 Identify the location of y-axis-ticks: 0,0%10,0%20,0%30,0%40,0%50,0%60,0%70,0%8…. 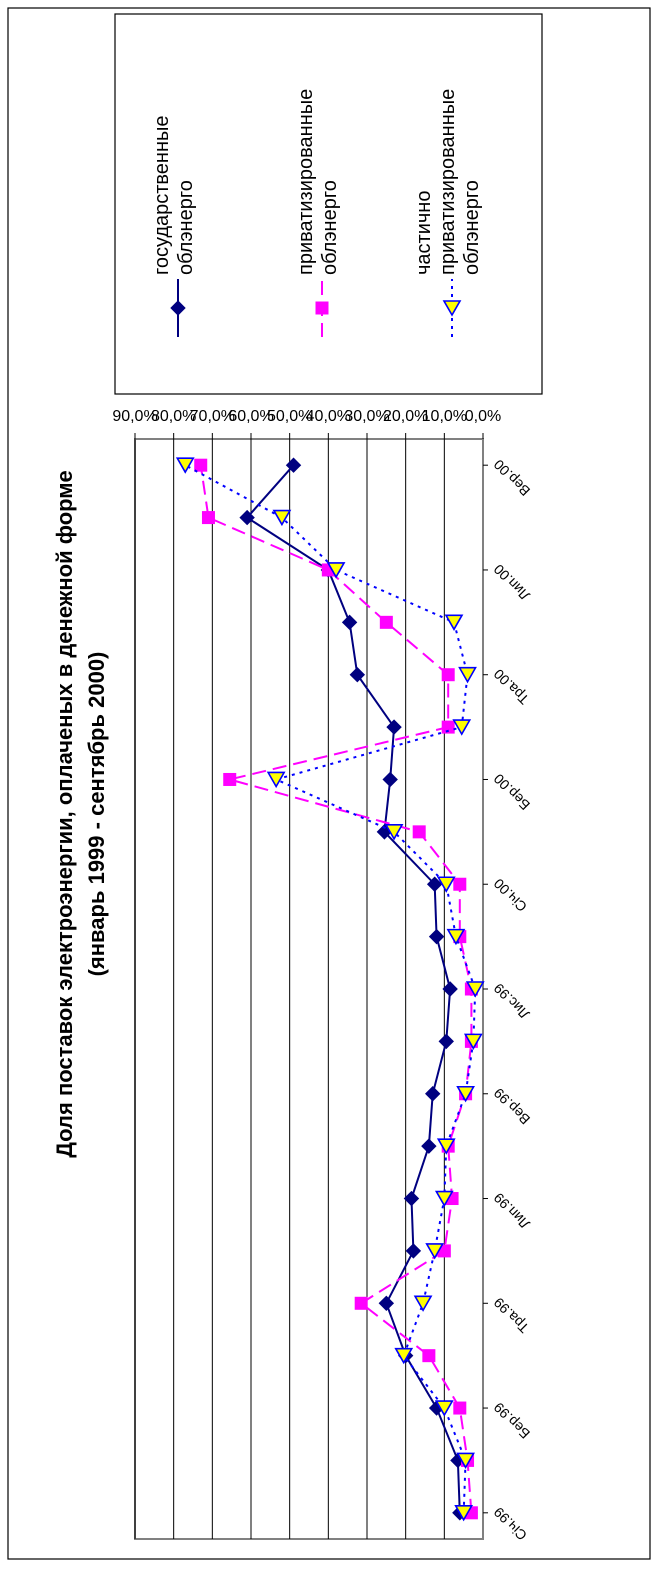
(306, 423).